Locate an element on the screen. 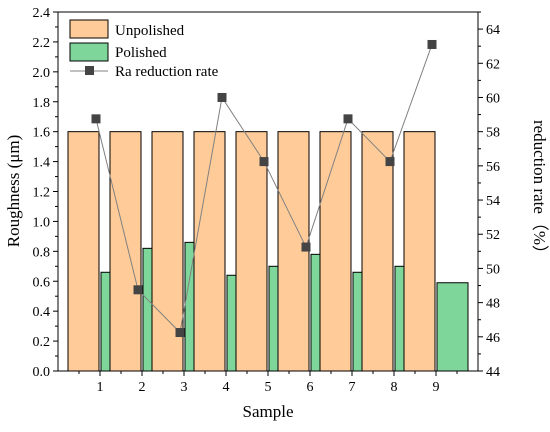 Image resolution: width=550 pixels, height=432 pixels. x-tick-label: 9 is located at coordinates (436, 387).